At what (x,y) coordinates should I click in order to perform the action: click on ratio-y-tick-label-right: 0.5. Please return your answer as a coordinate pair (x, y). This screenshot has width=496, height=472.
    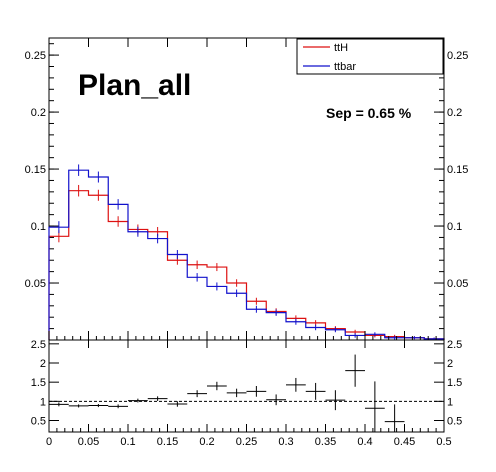
    Looking at the image, I should click on (454, 422).